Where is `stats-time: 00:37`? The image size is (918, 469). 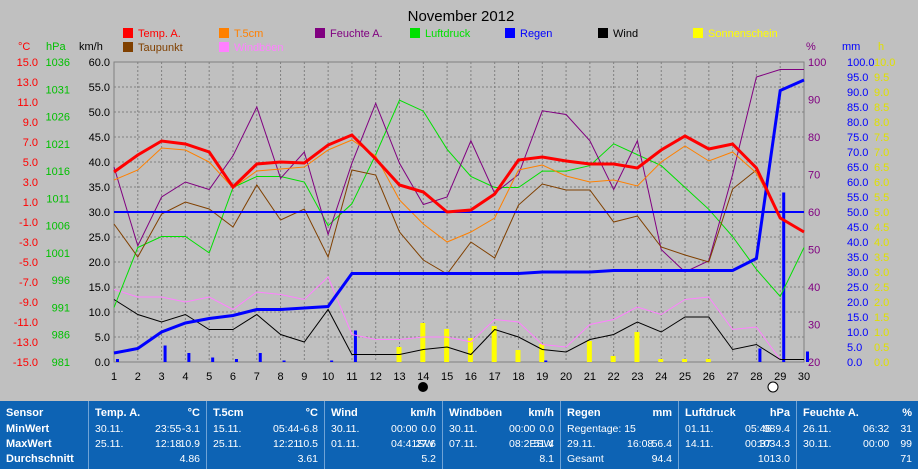 stats-time: 00:37 is located at coordinates (758, 444).